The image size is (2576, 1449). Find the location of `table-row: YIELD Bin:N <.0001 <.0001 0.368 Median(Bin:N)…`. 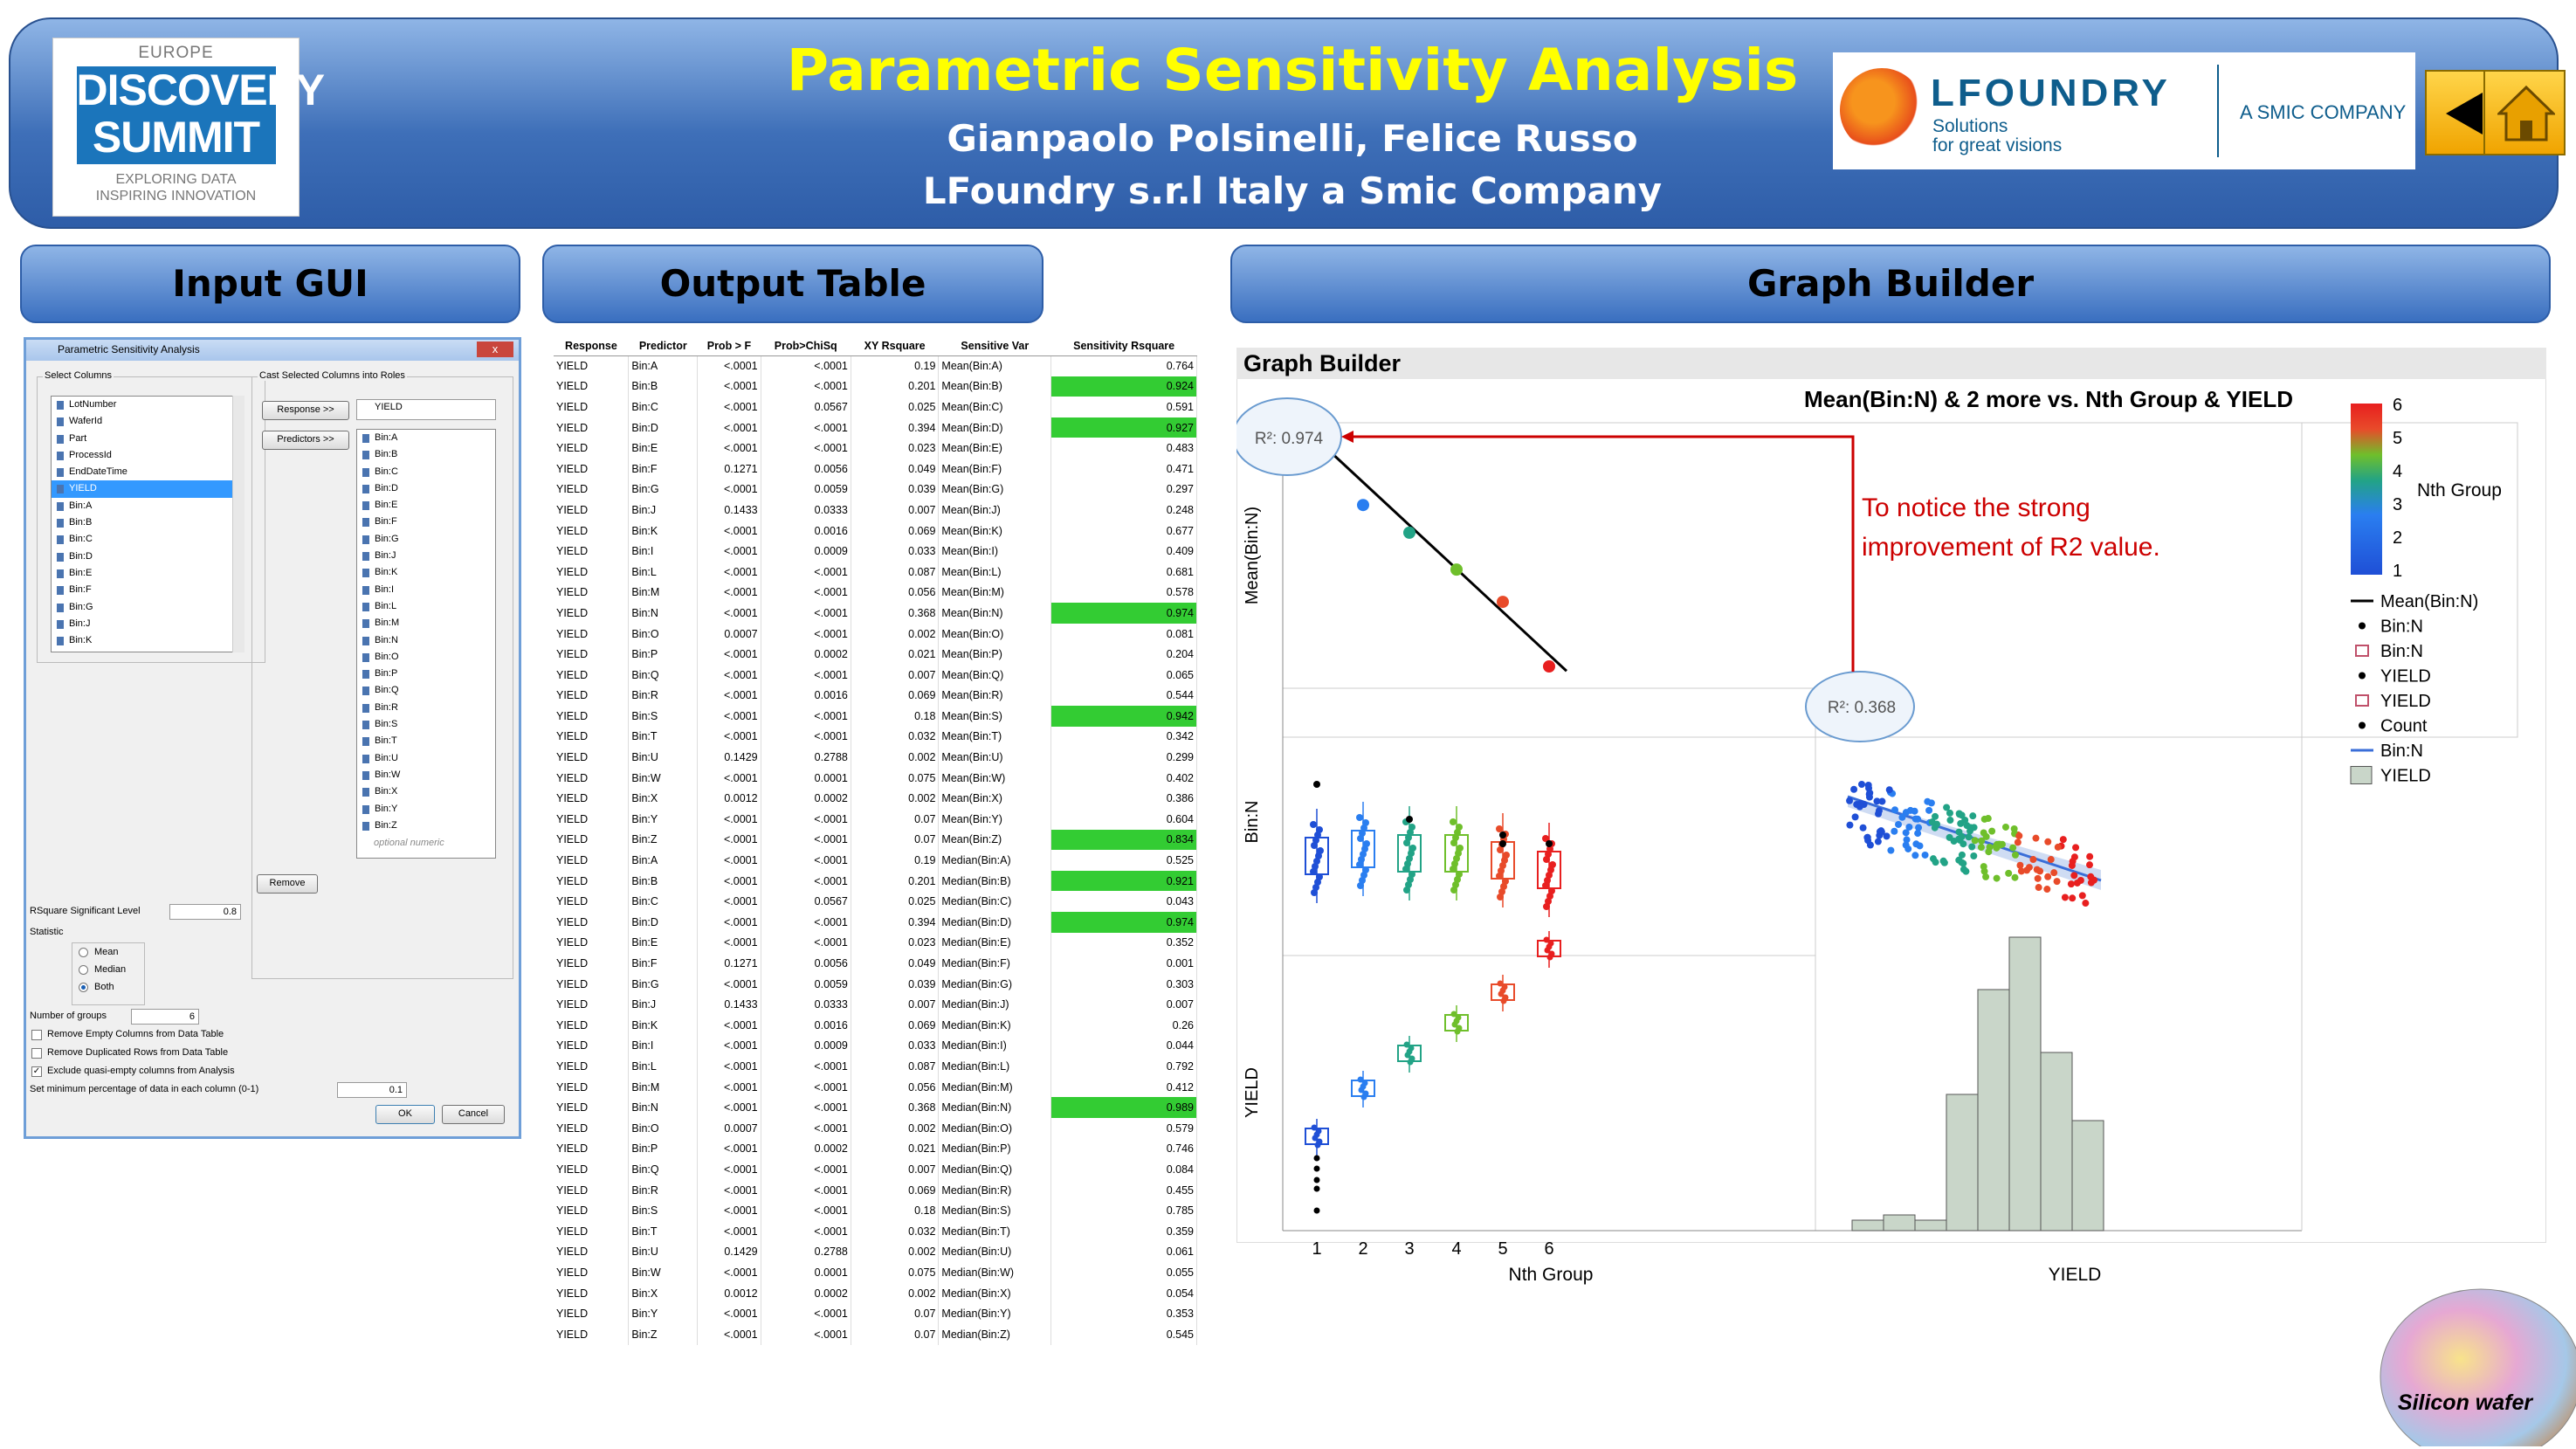

table-row: YIELD Bin:N <.0001 <.0001 0.368 Median(Bin:N)… is located at coordinates (875, 1107).